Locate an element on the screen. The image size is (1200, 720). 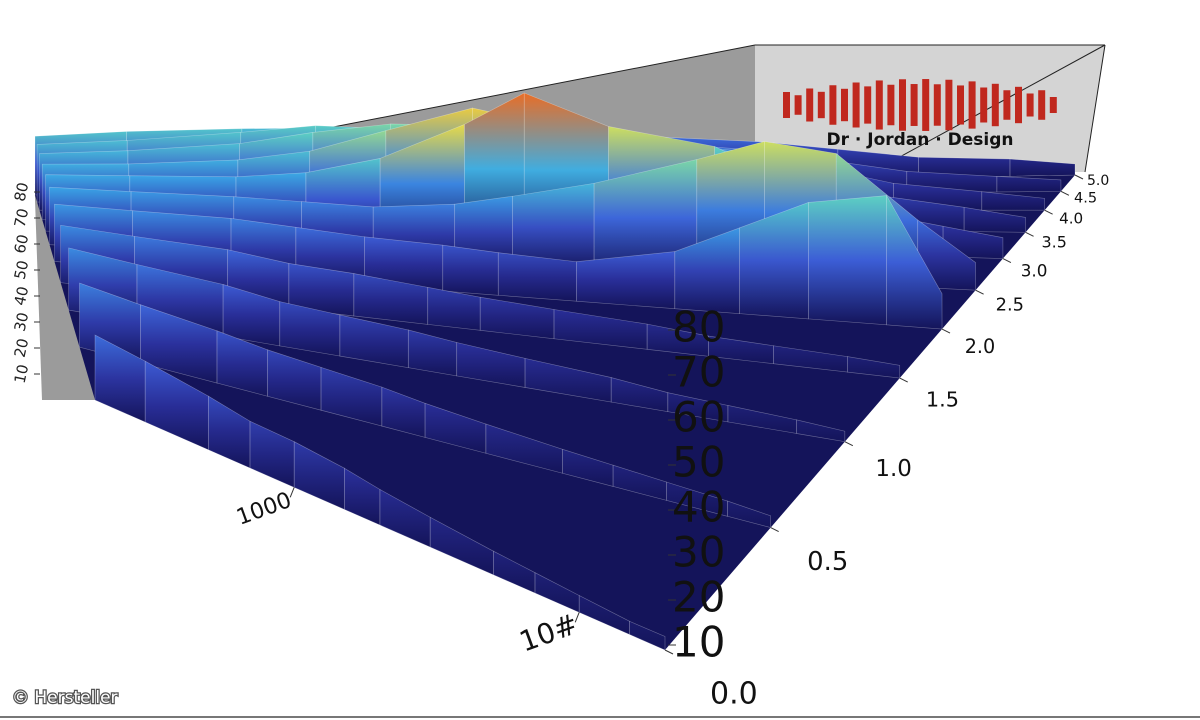
y-tick-label: 5.0 is located at coordinates (1098, 181).